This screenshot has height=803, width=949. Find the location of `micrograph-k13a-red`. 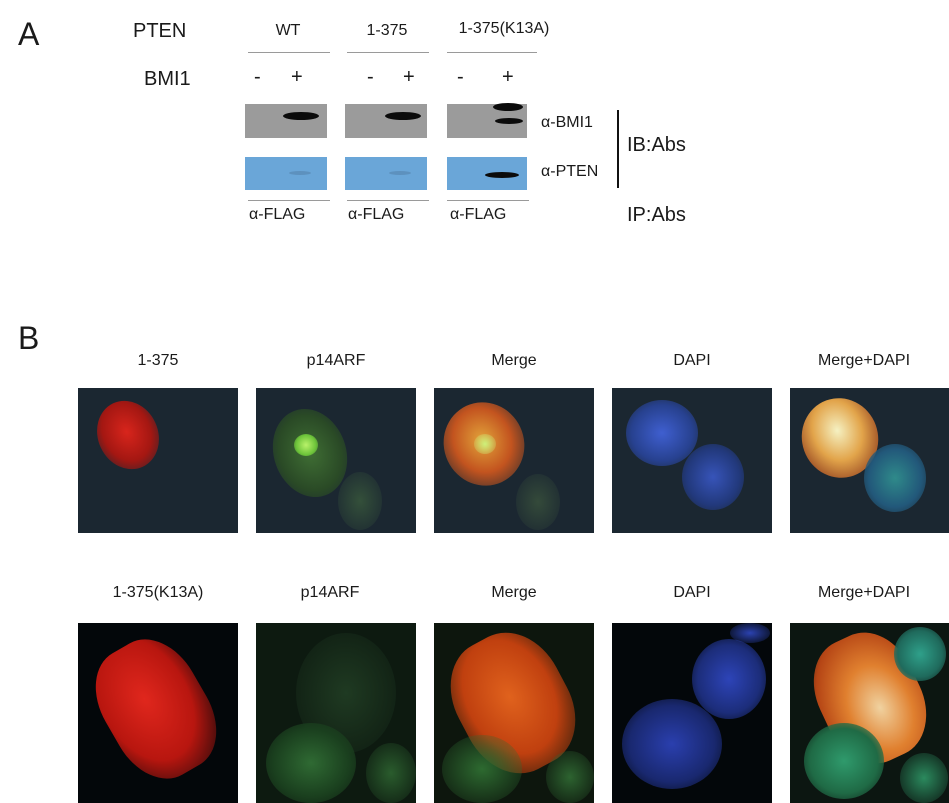

micrograph-k13a-red is located at coordinates (158, 713).